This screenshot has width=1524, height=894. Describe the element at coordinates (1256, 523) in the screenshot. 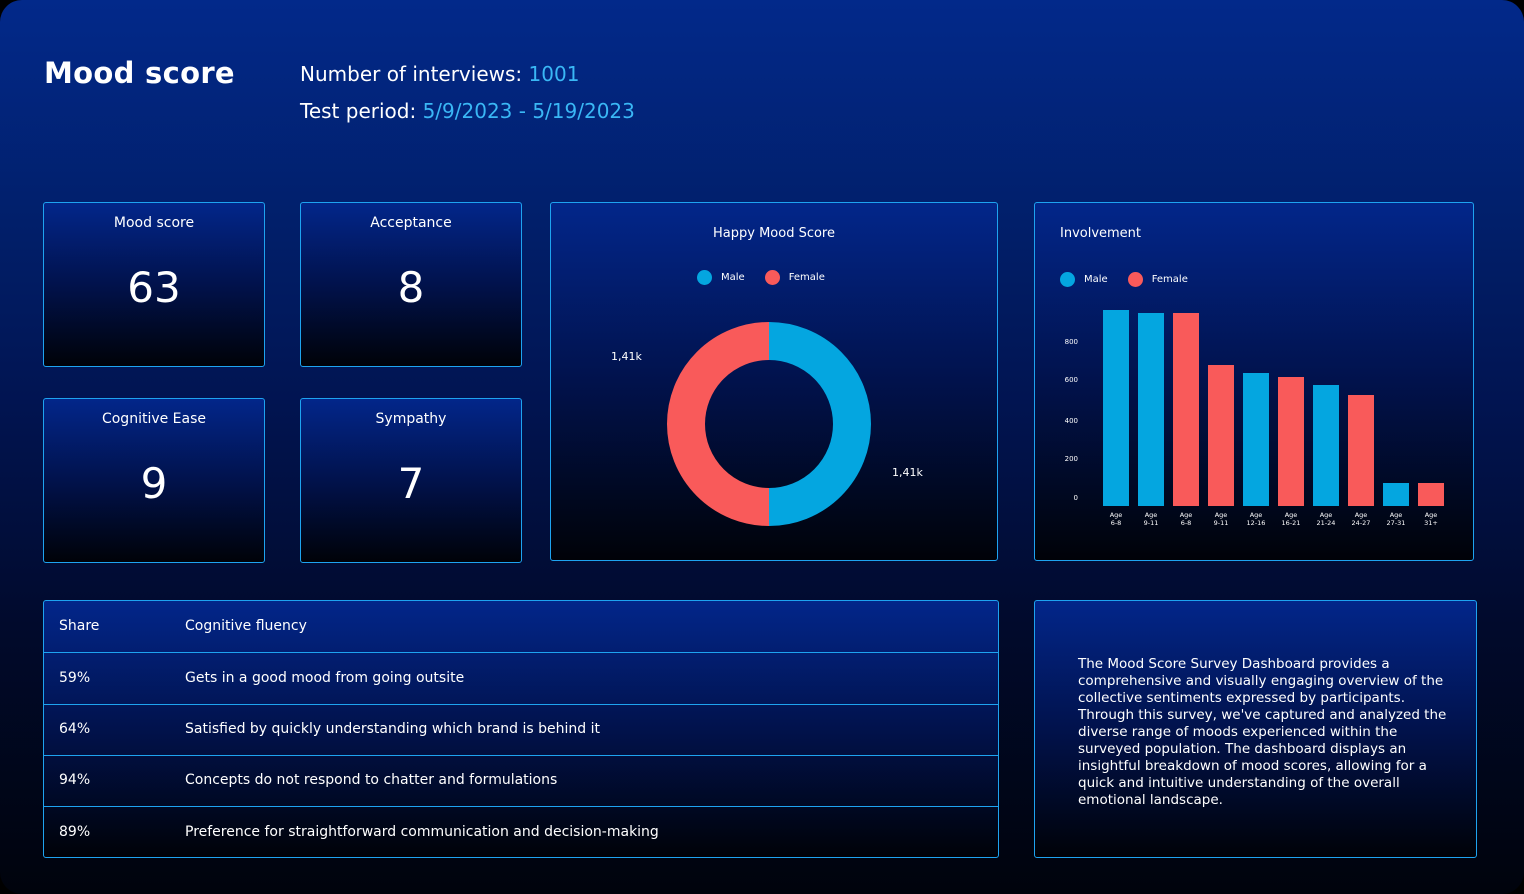

I see `x-tick-label: 12-16` at that location.